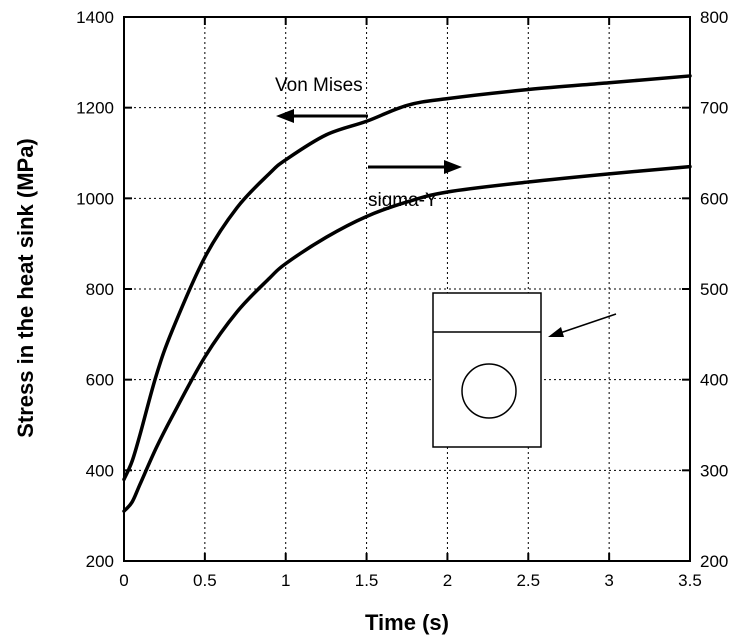 This screenshot has width=743, height=639. Describe the element at coordinates (714, 470) in the screenshot. I see `y2-tick-label: 300` at that location.